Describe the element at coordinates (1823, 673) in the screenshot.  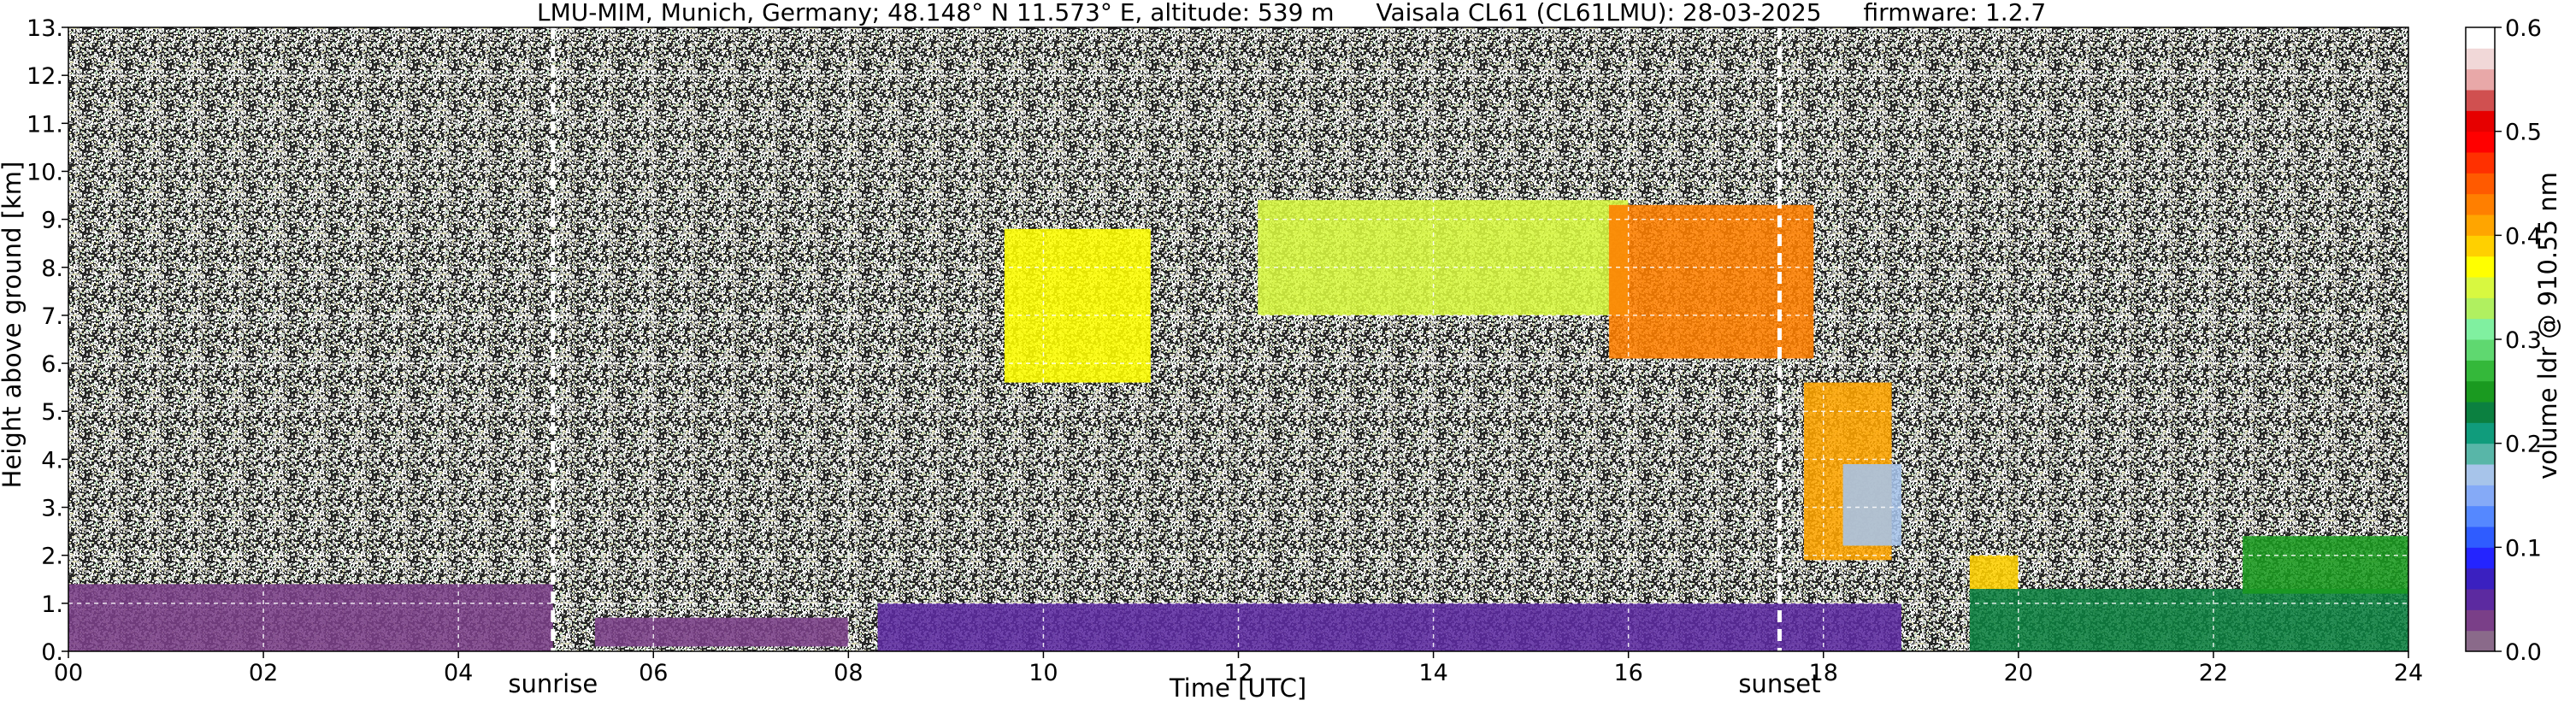
I see `x-tick-label: 18` at that location.